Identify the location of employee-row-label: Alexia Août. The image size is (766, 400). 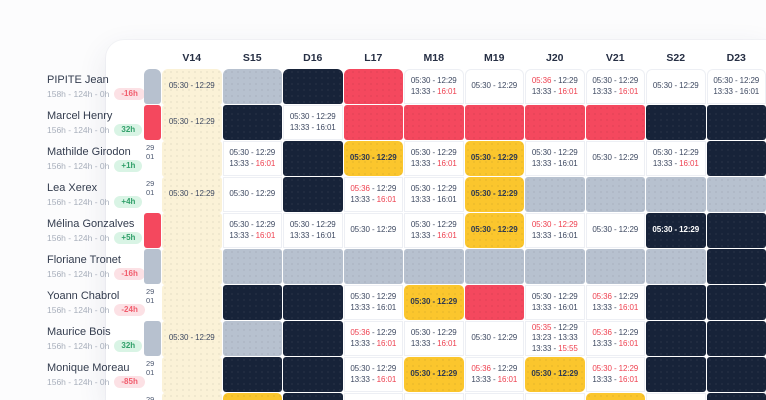
(91, 396).